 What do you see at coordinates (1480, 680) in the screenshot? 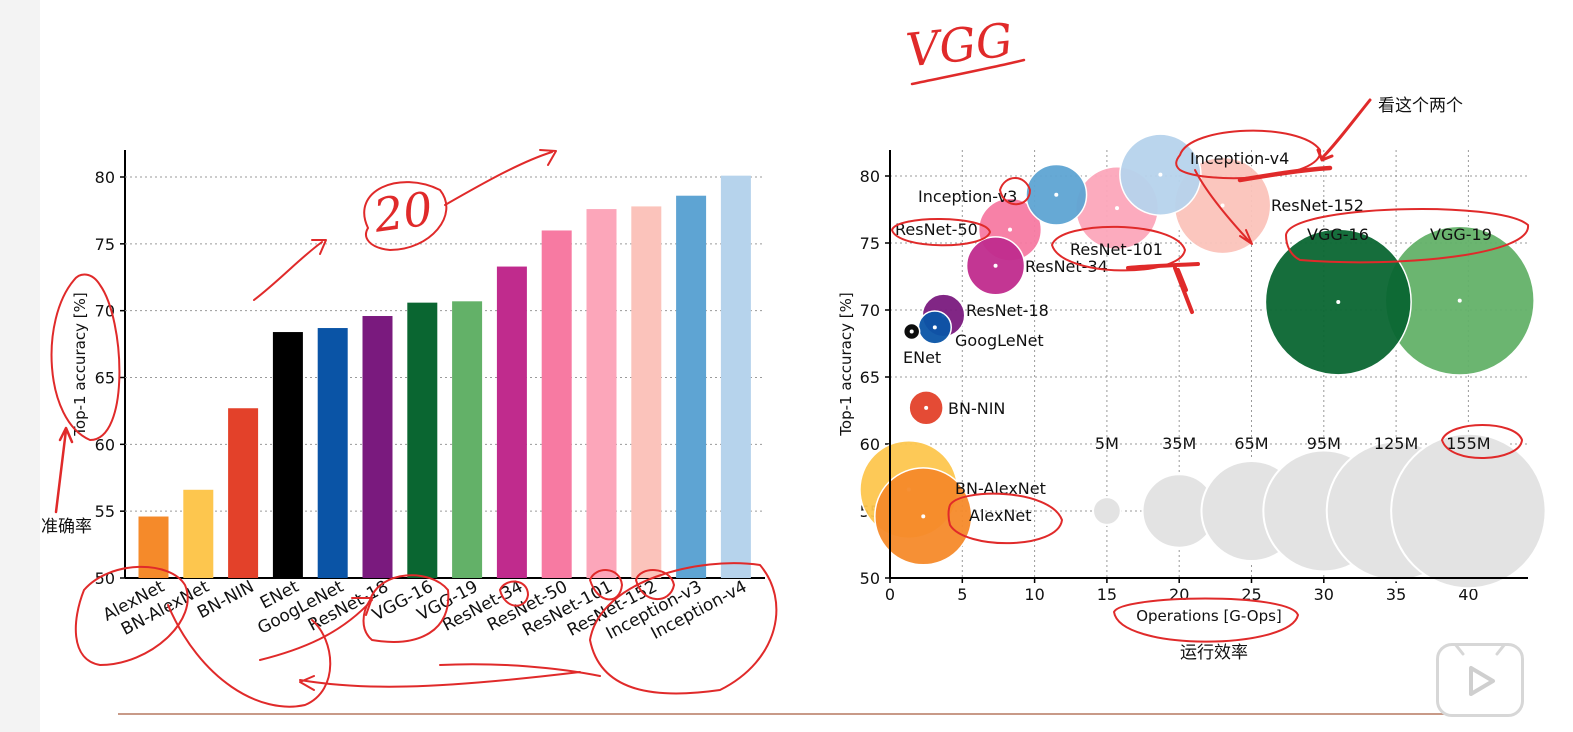
I see `play-button` at bounding box center [1480, 680].